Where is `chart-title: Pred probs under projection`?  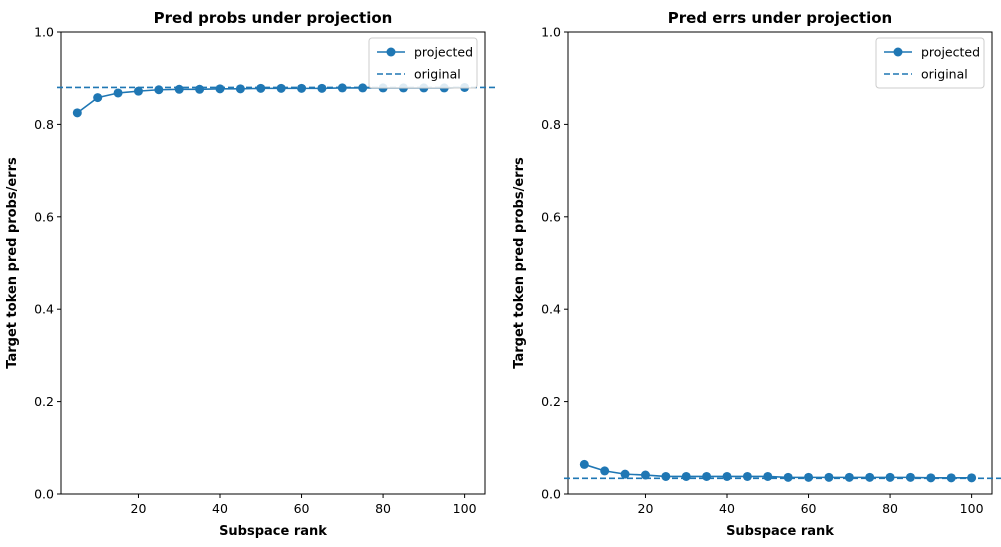 chart-title: Pred probs under projection is located at coordinates (273, 18).